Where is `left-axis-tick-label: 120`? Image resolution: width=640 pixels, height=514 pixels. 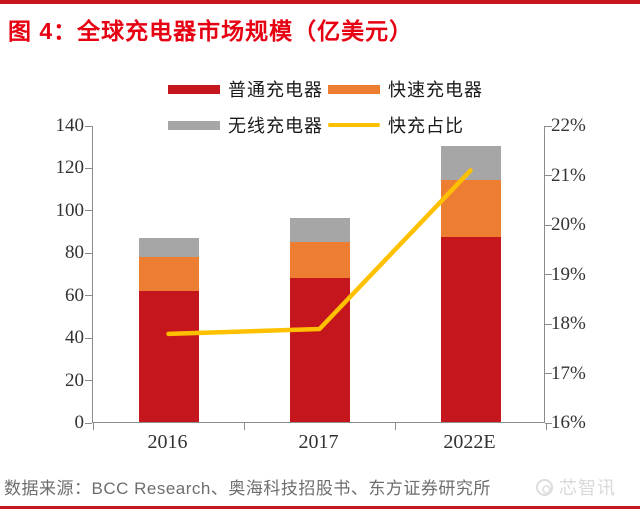
left-axis-tick-label: 120 is located at coordinates (70, 168).